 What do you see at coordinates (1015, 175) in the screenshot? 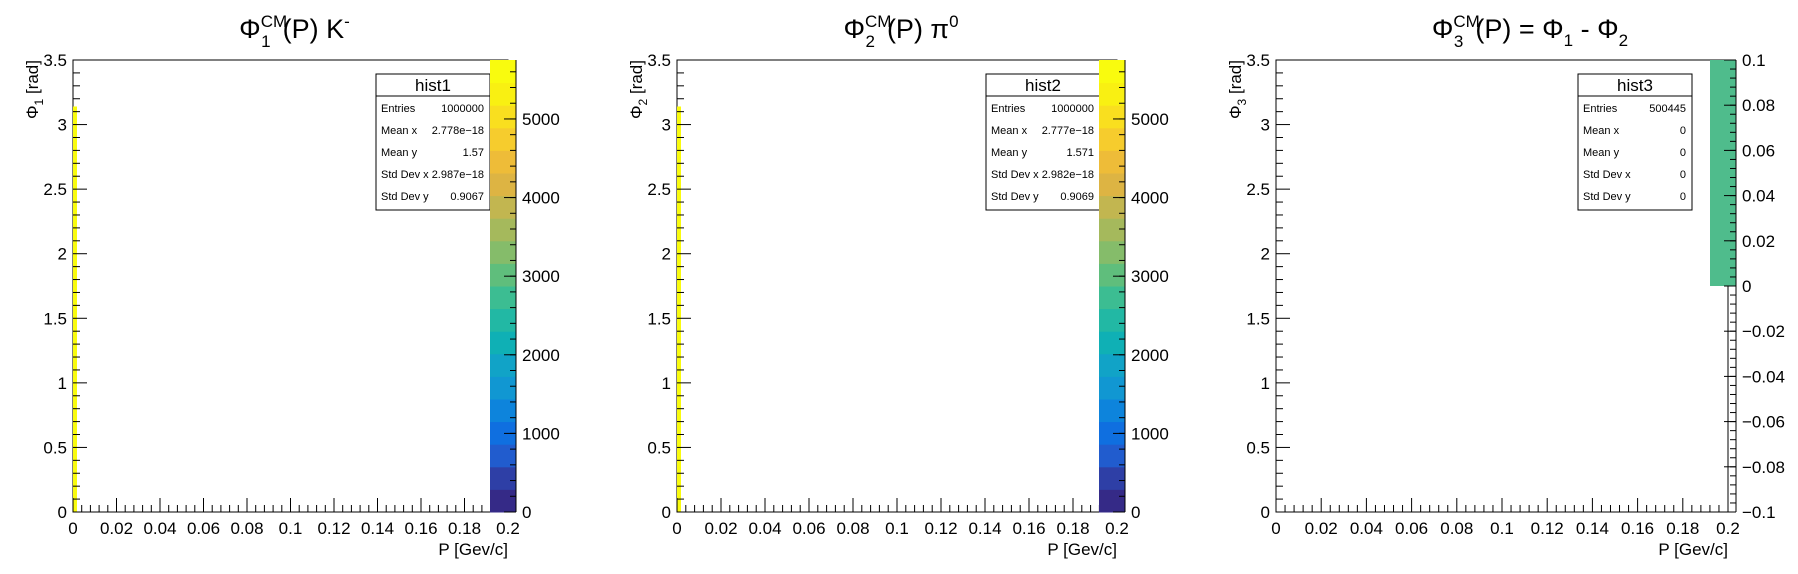
I see `stats-label: Std Dev x` at bounding box center [1015, 175].